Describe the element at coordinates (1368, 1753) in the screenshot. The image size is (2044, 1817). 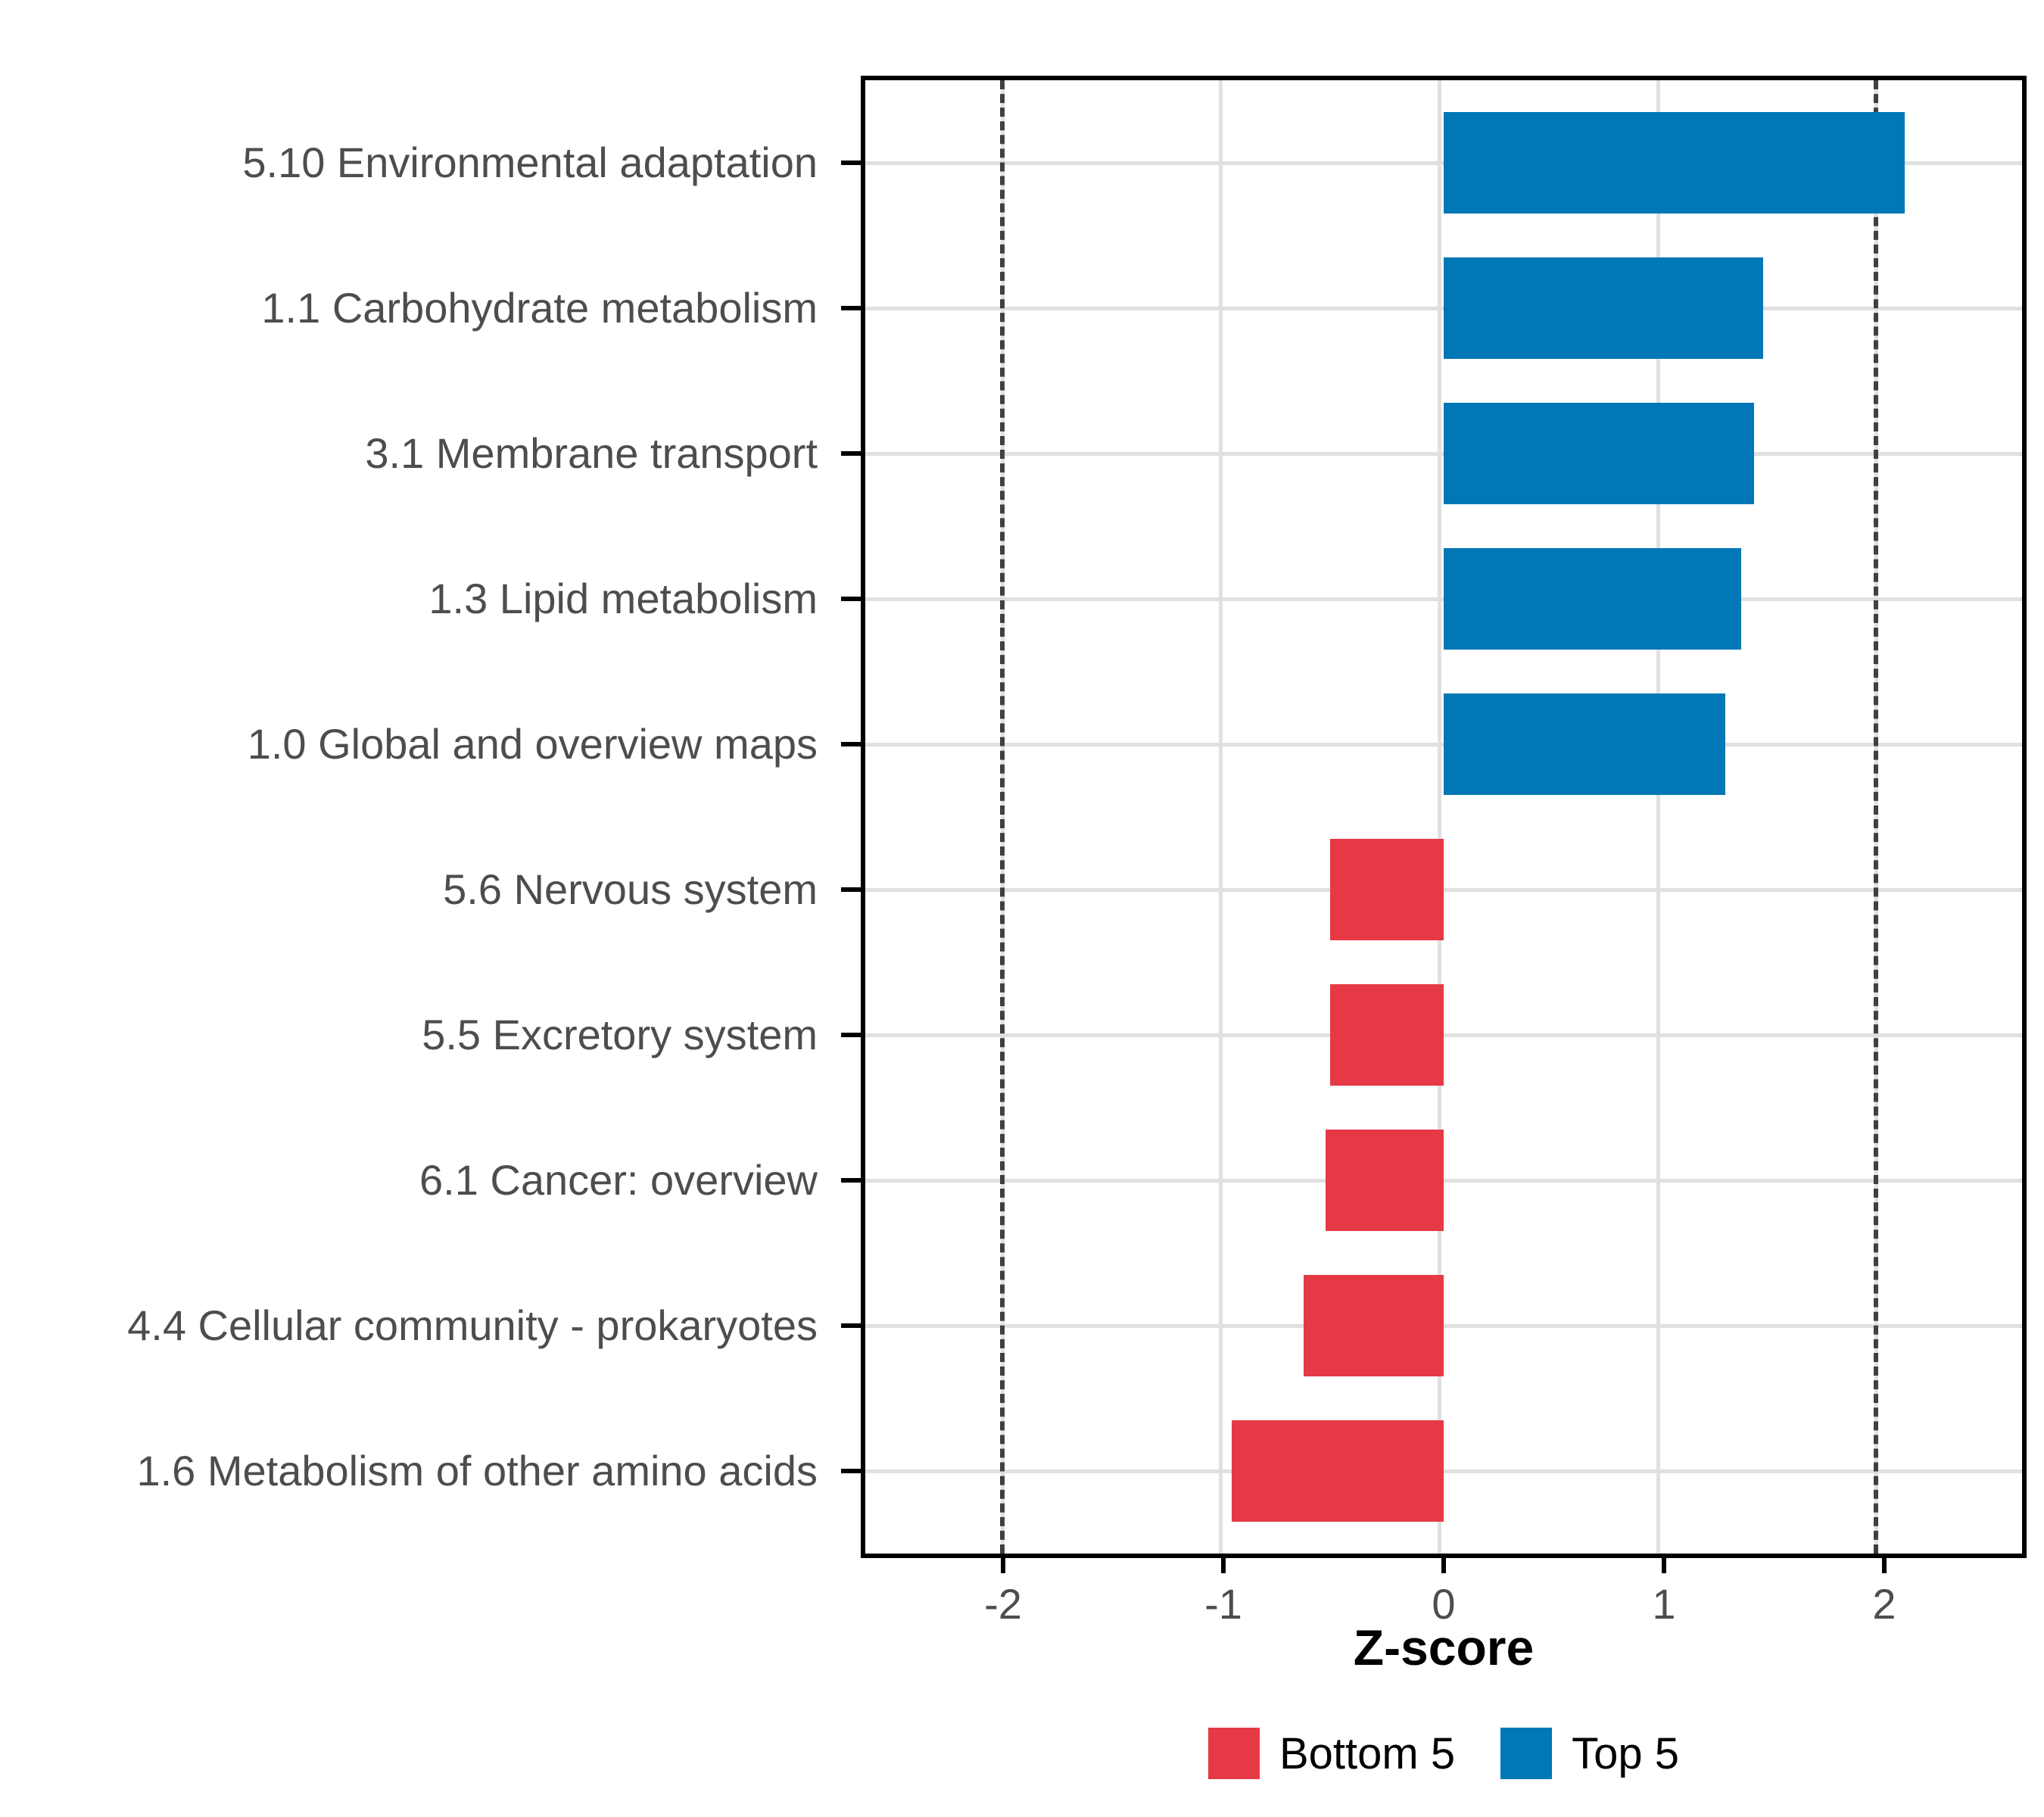
I see `legend-label-bottom5: Bottom 5` at that location.